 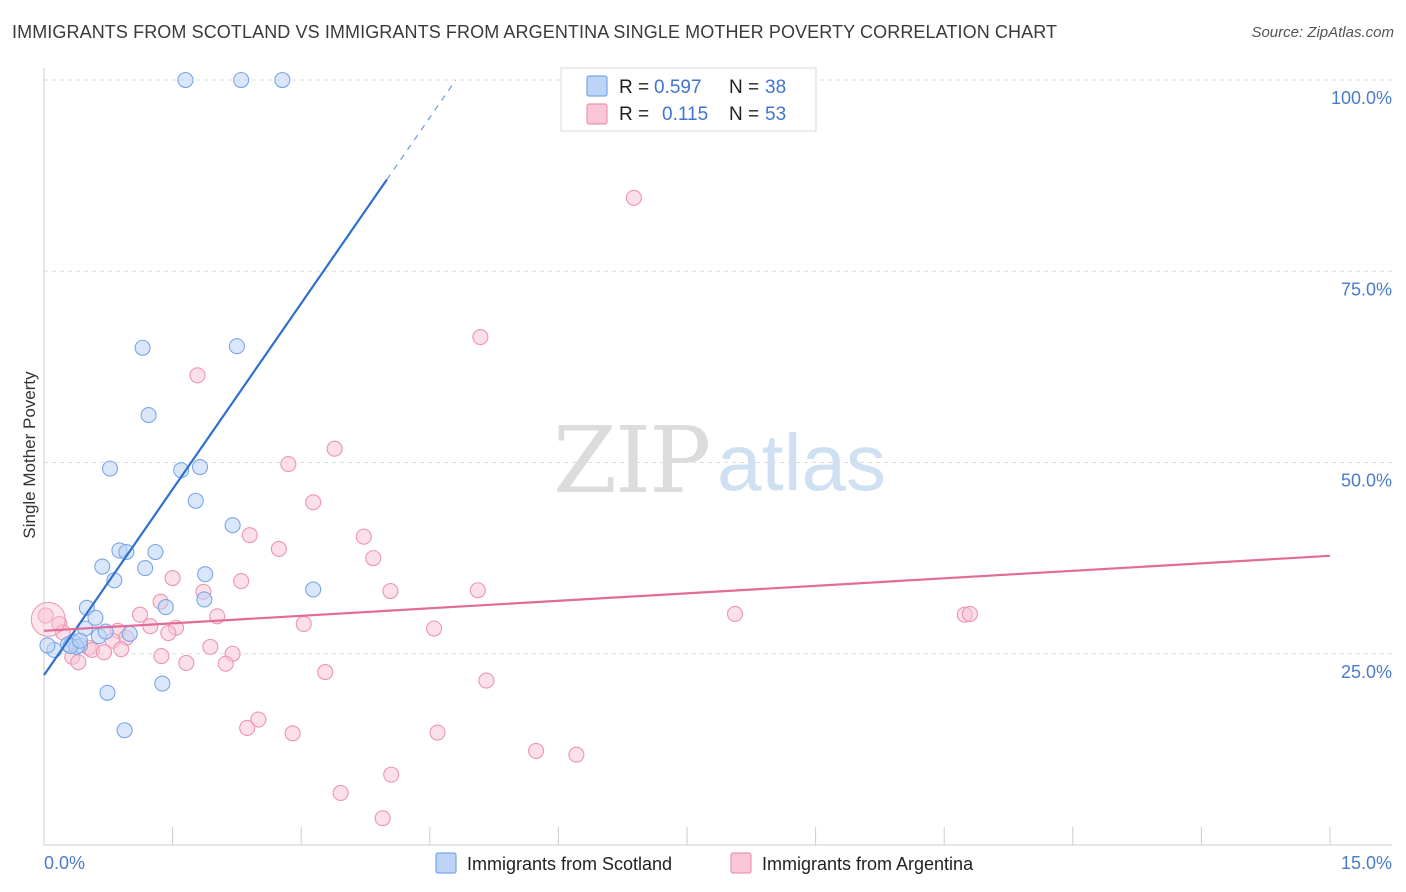 I want to click on legend-n-label-scotland: N =, so click(x=744, y=87).